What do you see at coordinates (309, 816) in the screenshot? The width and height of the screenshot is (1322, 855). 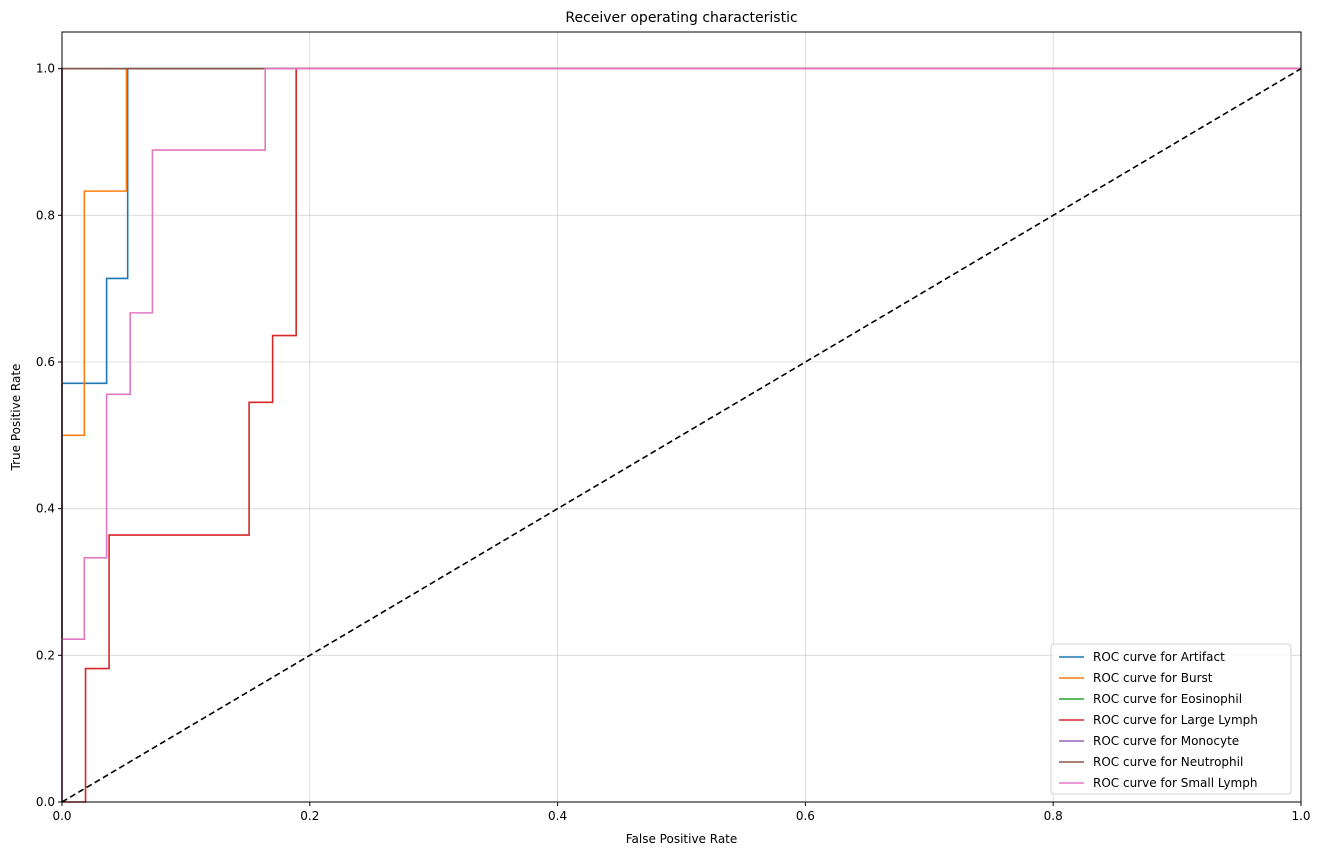 I see `x-tick-label: 0.2` at bounding box center [309, 816].